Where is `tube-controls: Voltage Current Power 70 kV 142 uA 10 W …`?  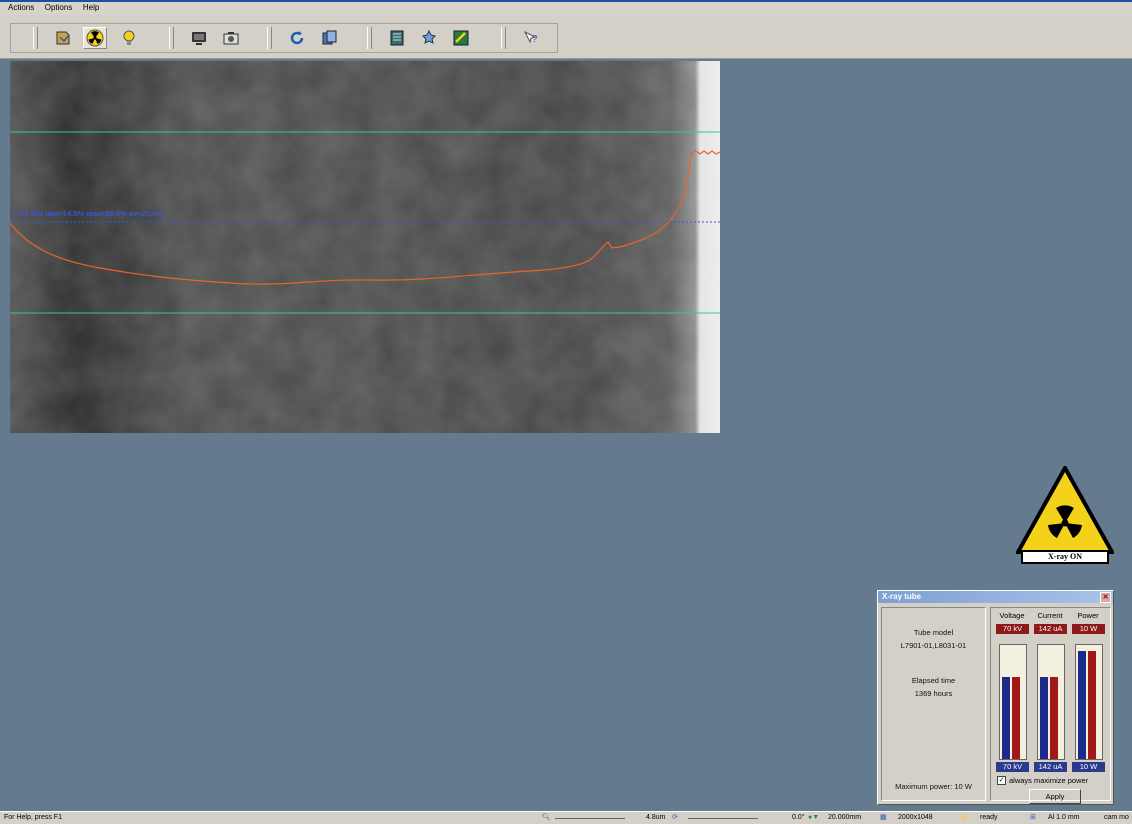 tube-controls: Voltage Current Power 70 kV 142 uA 10 W … is located at coordinates (1050, 704).